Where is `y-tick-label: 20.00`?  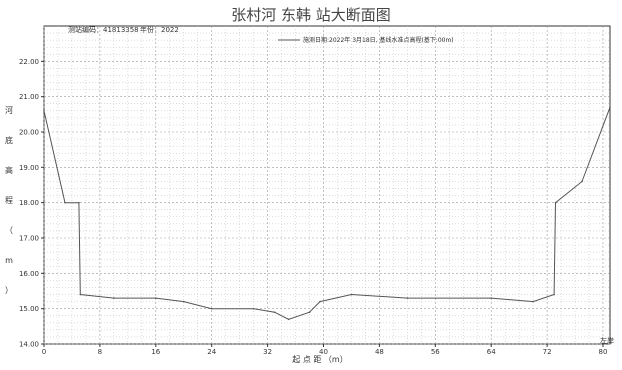
y-tick-label: 20.00 is located at coordinates (29, 133).